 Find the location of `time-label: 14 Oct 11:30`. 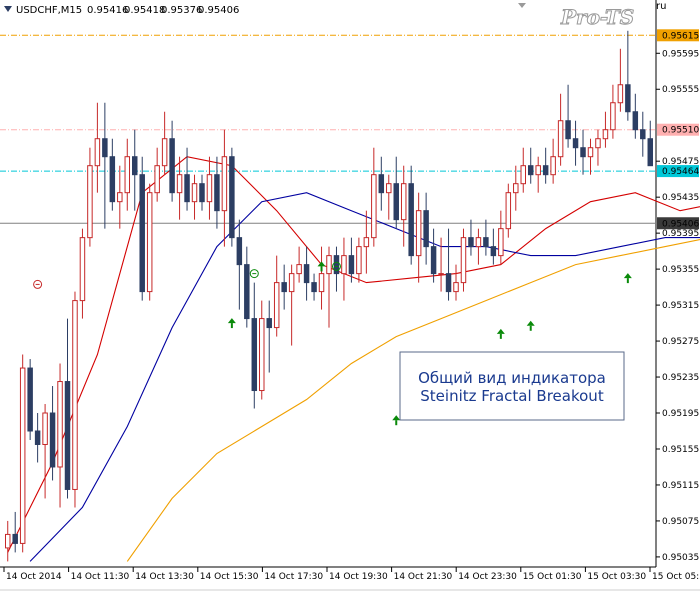

time-label: 14 Oct 11:30 is located at coordinates (100, 577).